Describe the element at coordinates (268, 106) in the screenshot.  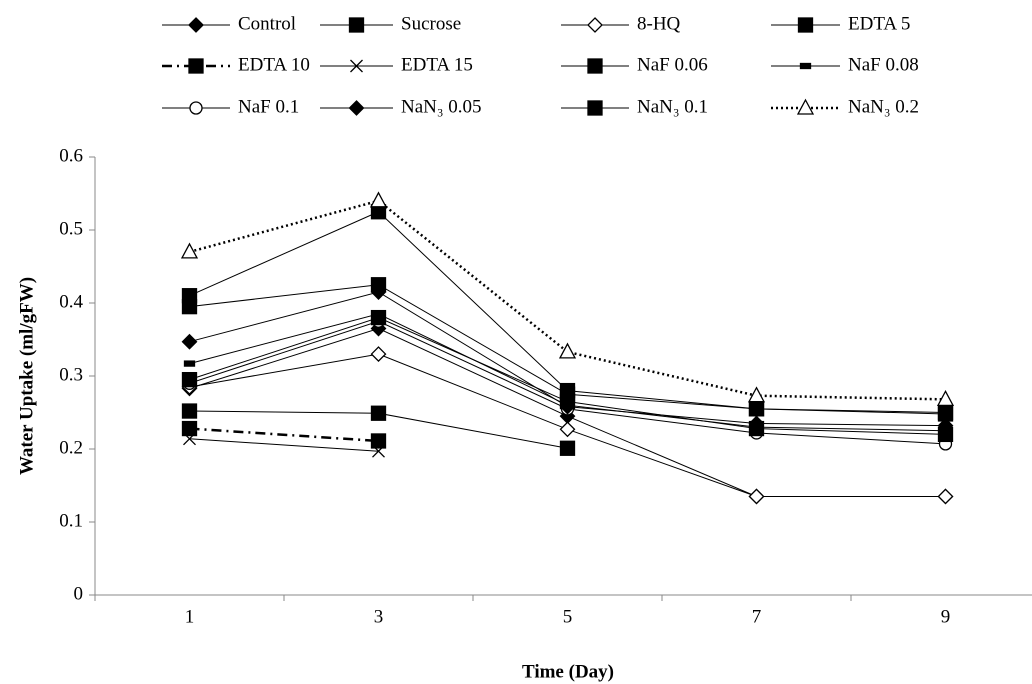
I see `legend-label: NaF 0.1` at that location.